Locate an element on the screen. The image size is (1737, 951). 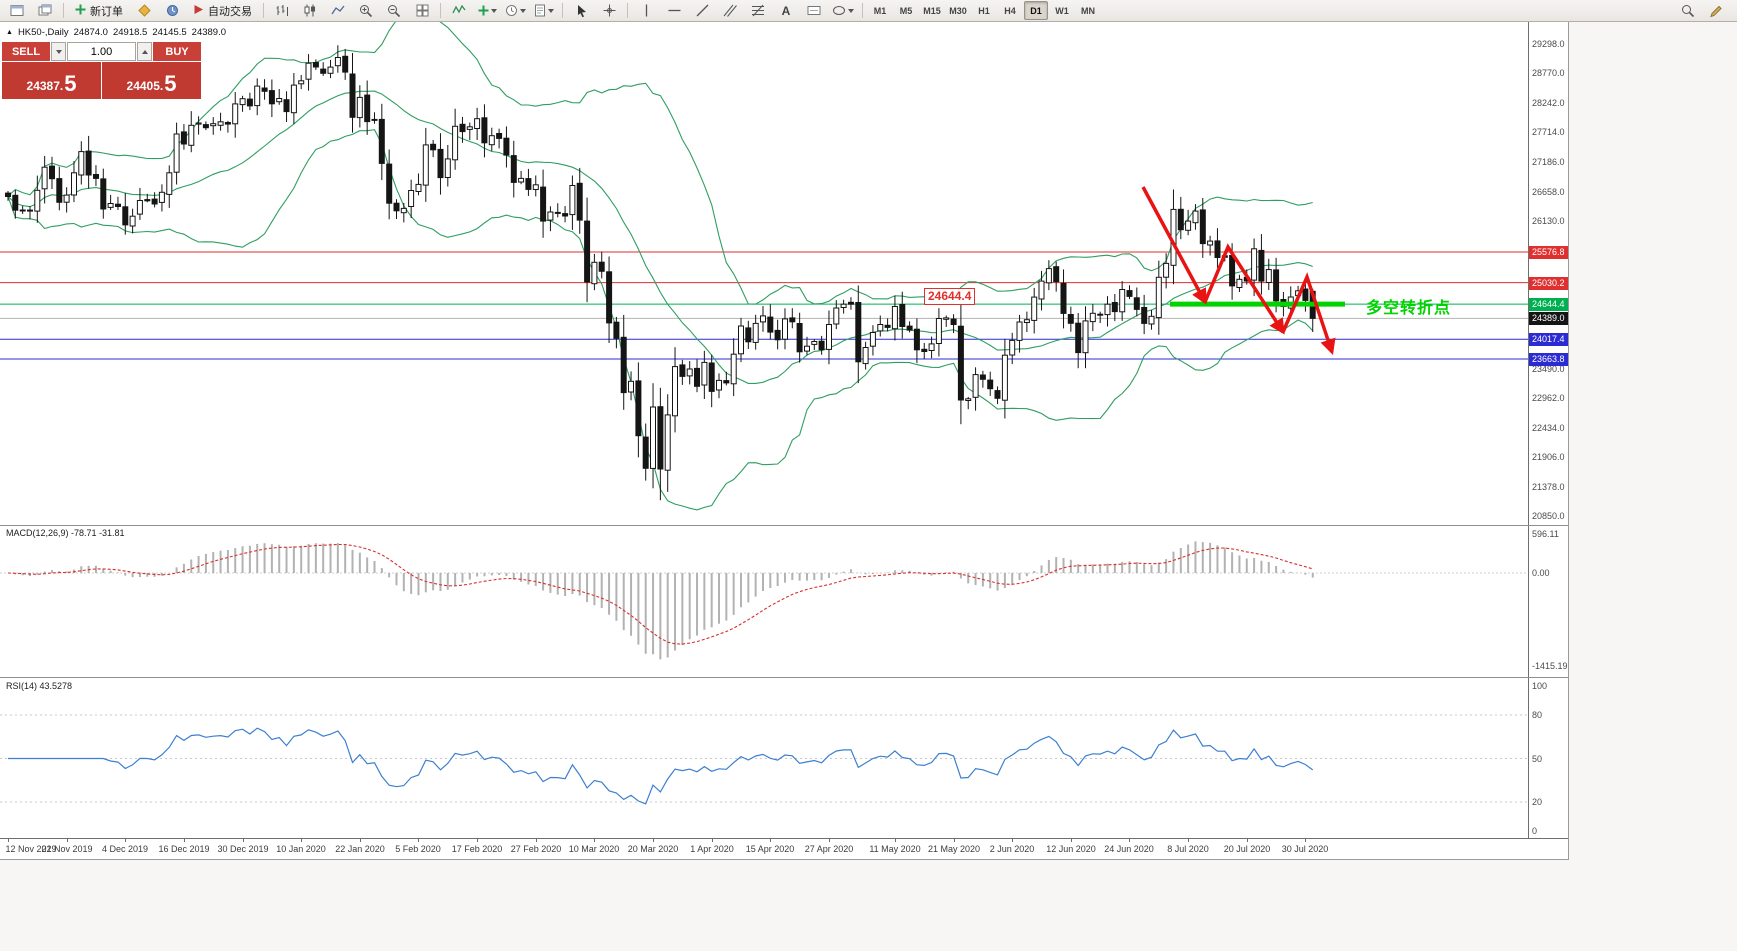
date-tick-label: 20 Mar 2020 is located at coordinates (653, 849).